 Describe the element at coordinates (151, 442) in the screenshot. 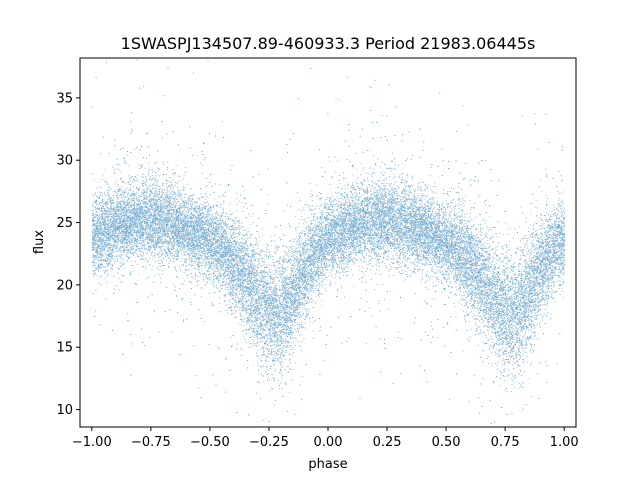

I see `x-tick-label: −0.75` at that location.